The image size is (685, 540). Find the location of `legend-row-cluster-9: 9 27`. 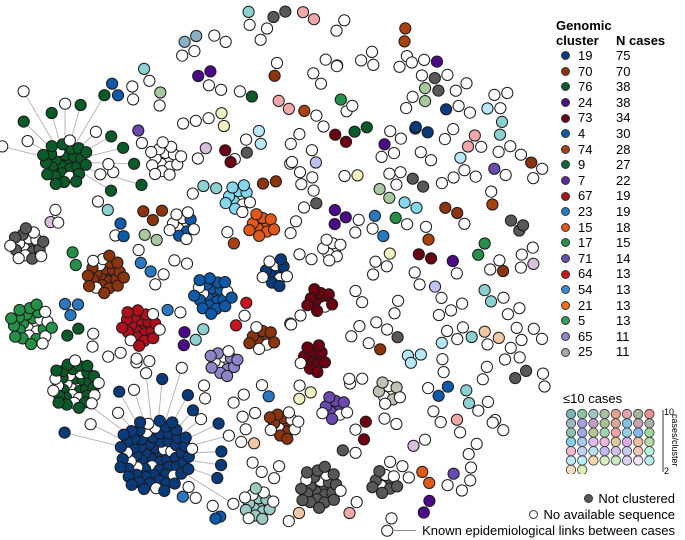

legend-row-cluster-9: 9 27 is located at coordinates (620, 165).